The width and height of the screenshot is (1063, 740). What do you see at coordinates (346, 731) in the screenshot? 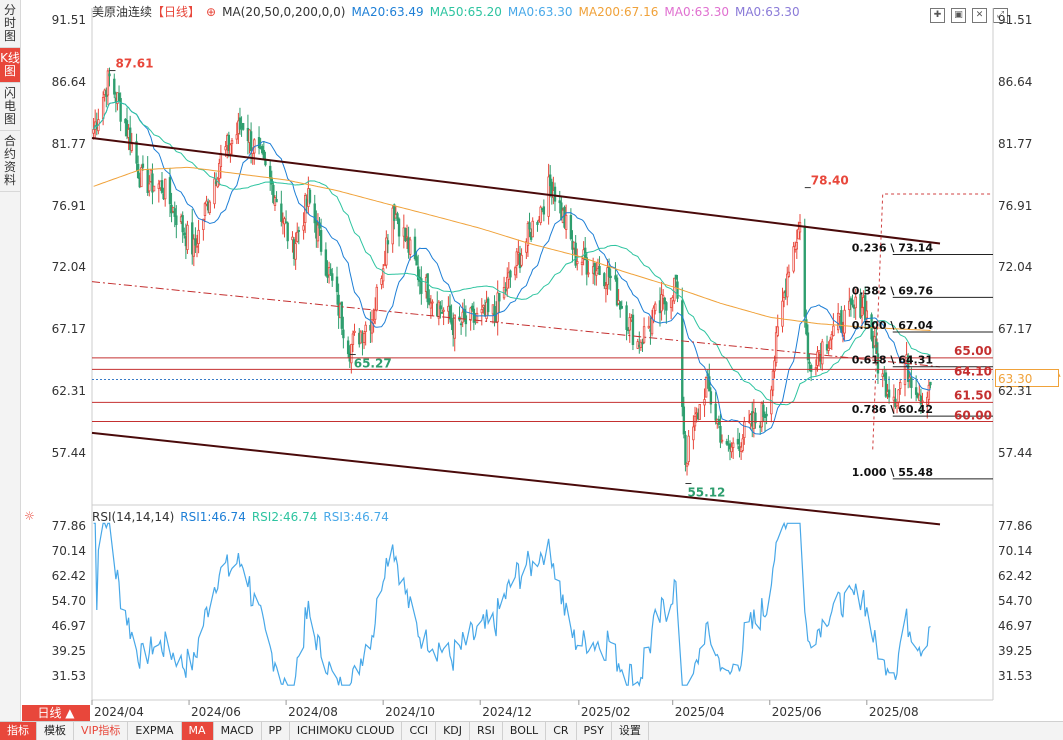
I see `indicator-tab-7: ICHIMOKU CLOUD` at bounding box center [346, 731].